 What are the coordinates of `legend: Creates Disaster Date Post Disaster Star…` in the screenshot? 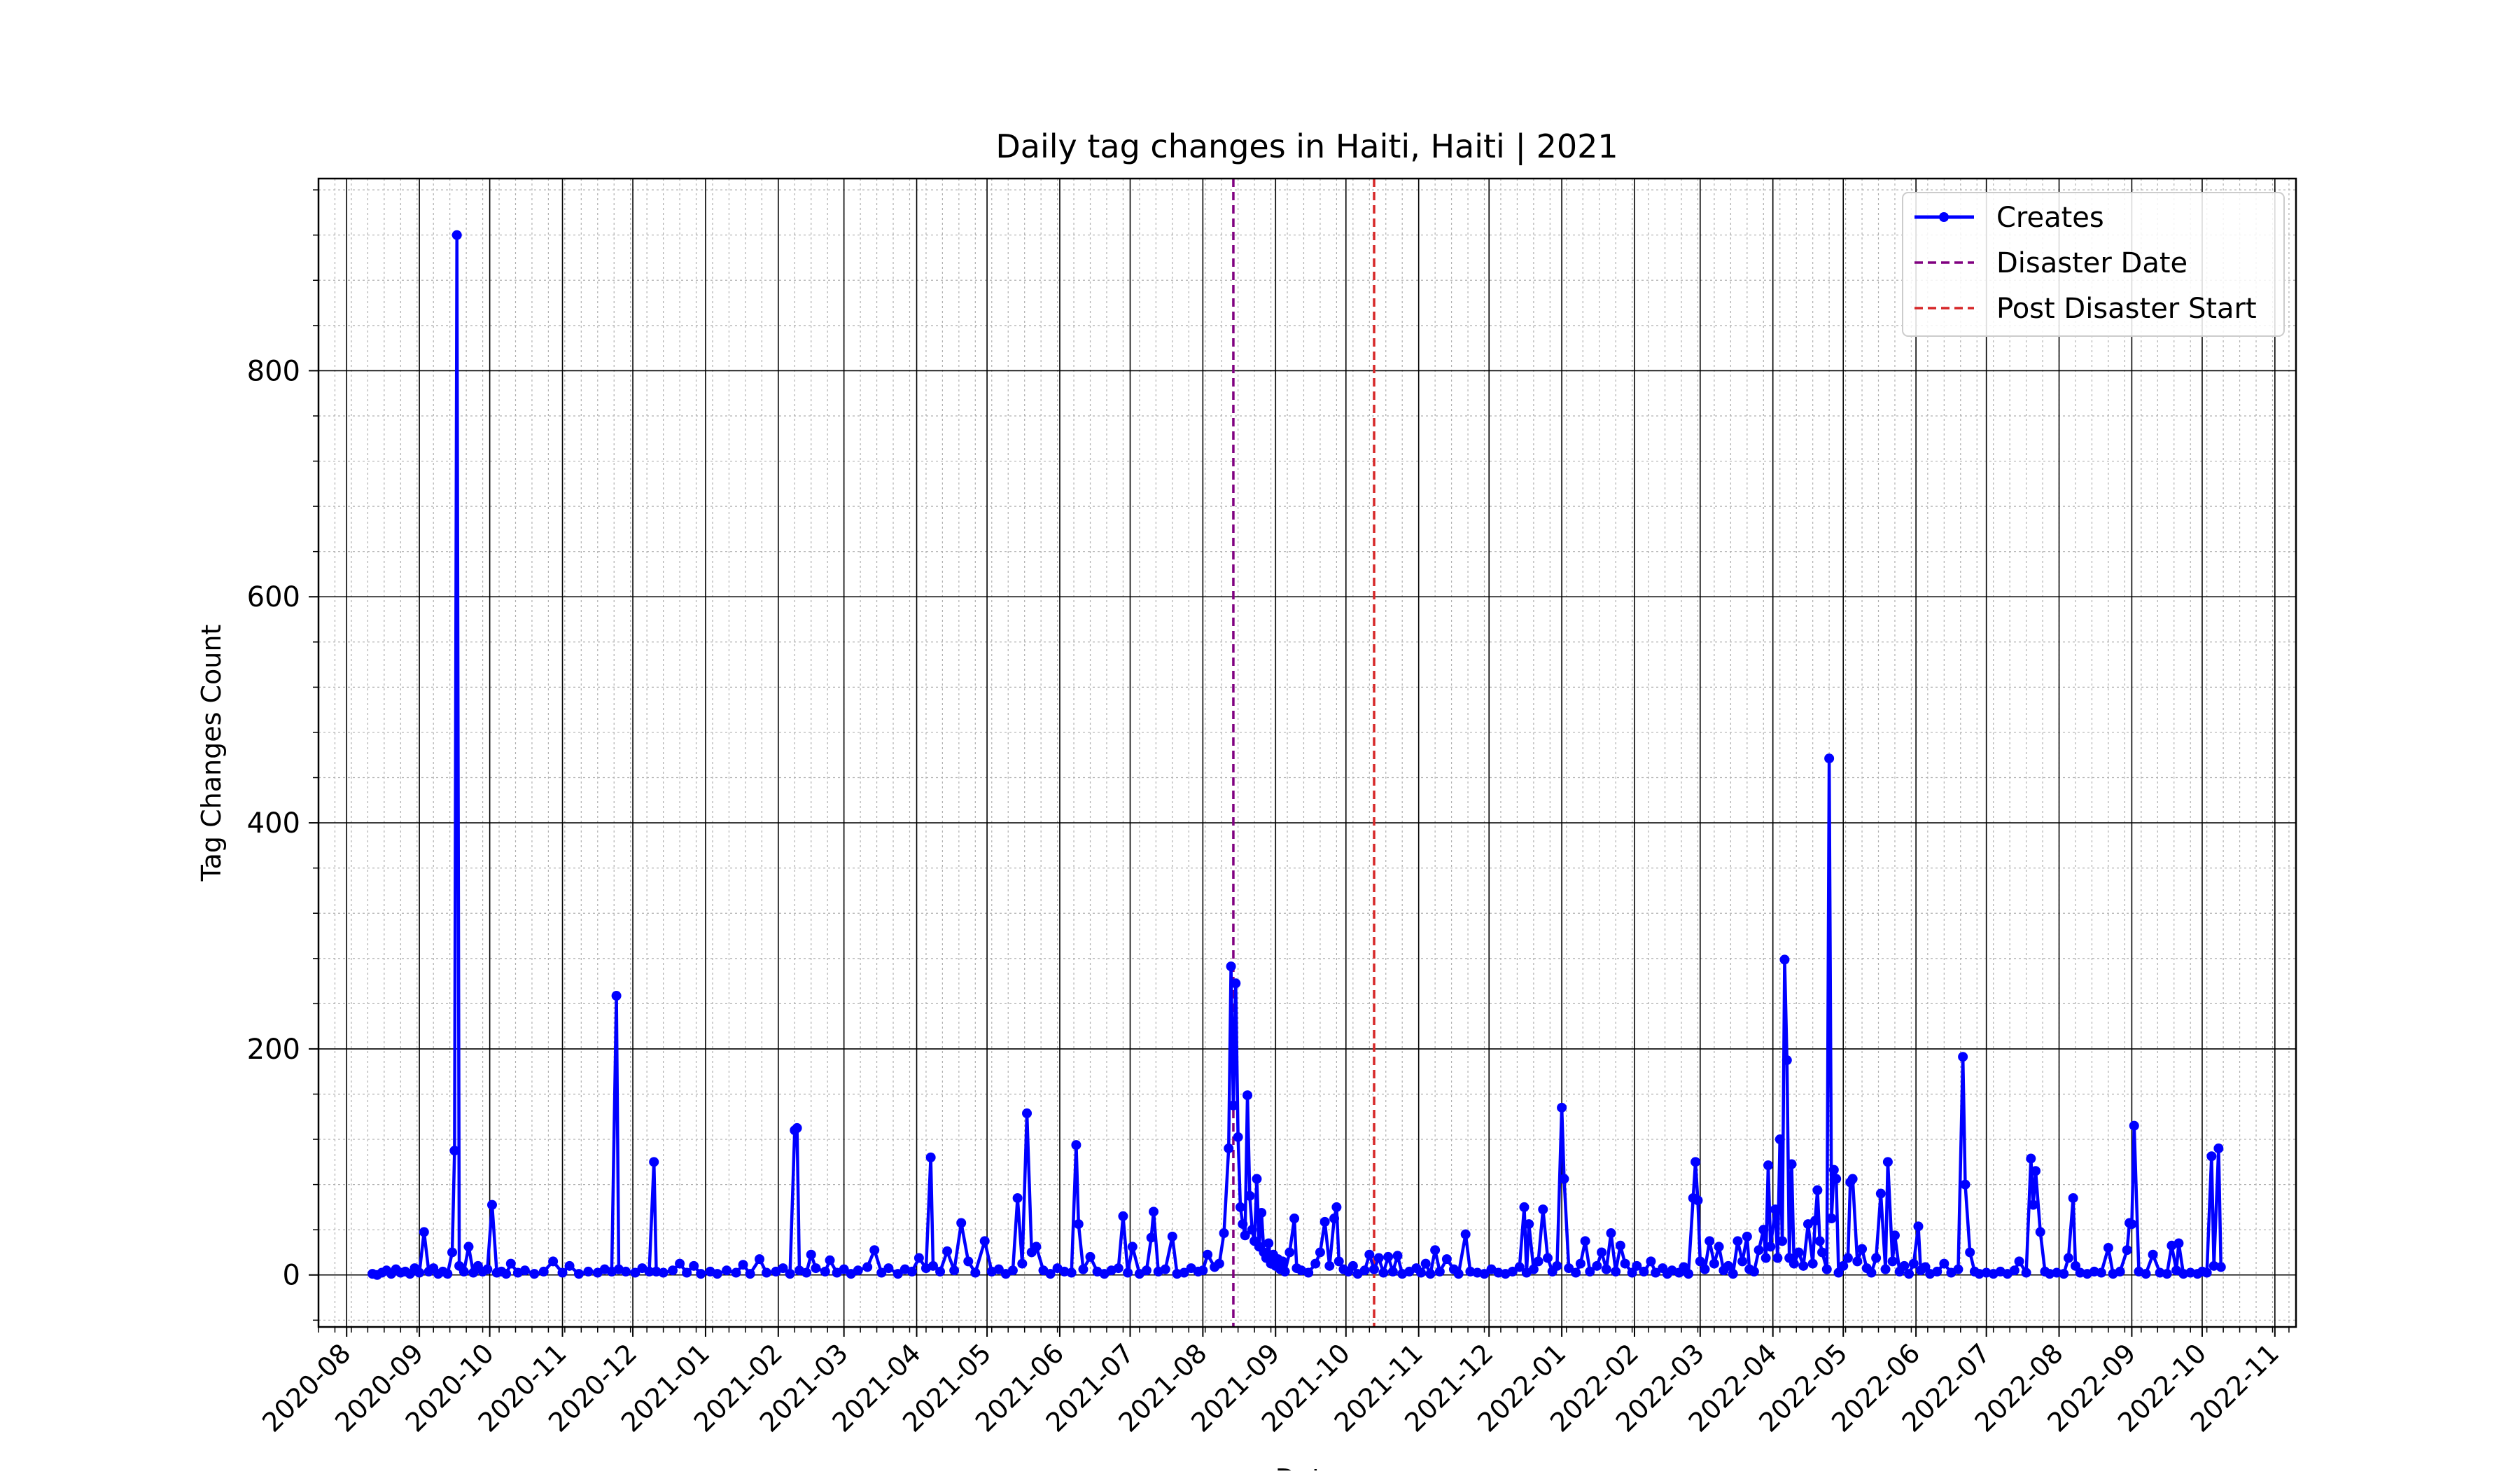 It's located at (2093, 265).